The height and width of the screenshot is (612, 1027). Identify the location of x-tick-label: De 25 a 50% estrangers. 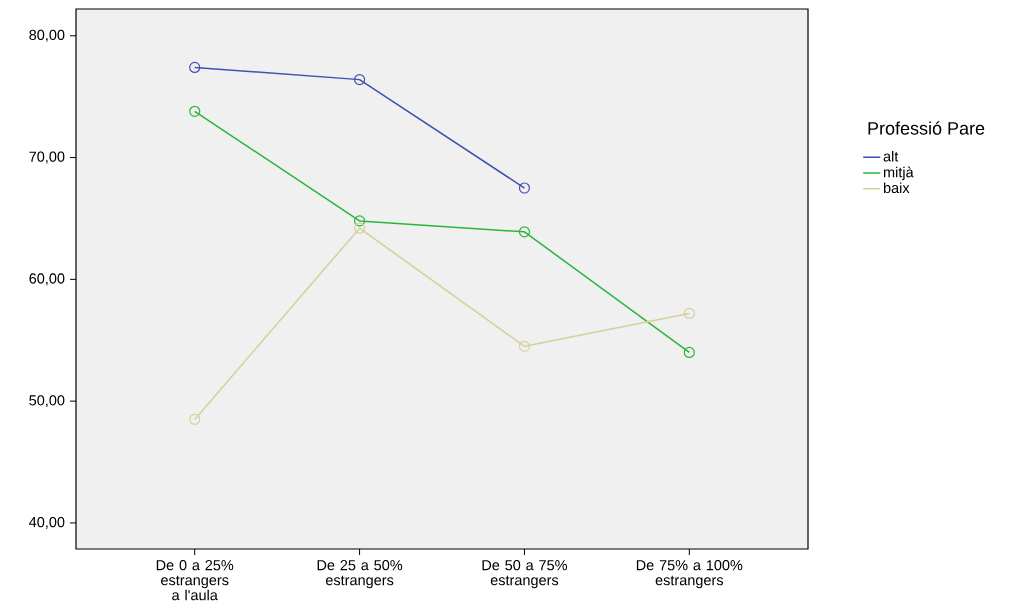
(360, 574).